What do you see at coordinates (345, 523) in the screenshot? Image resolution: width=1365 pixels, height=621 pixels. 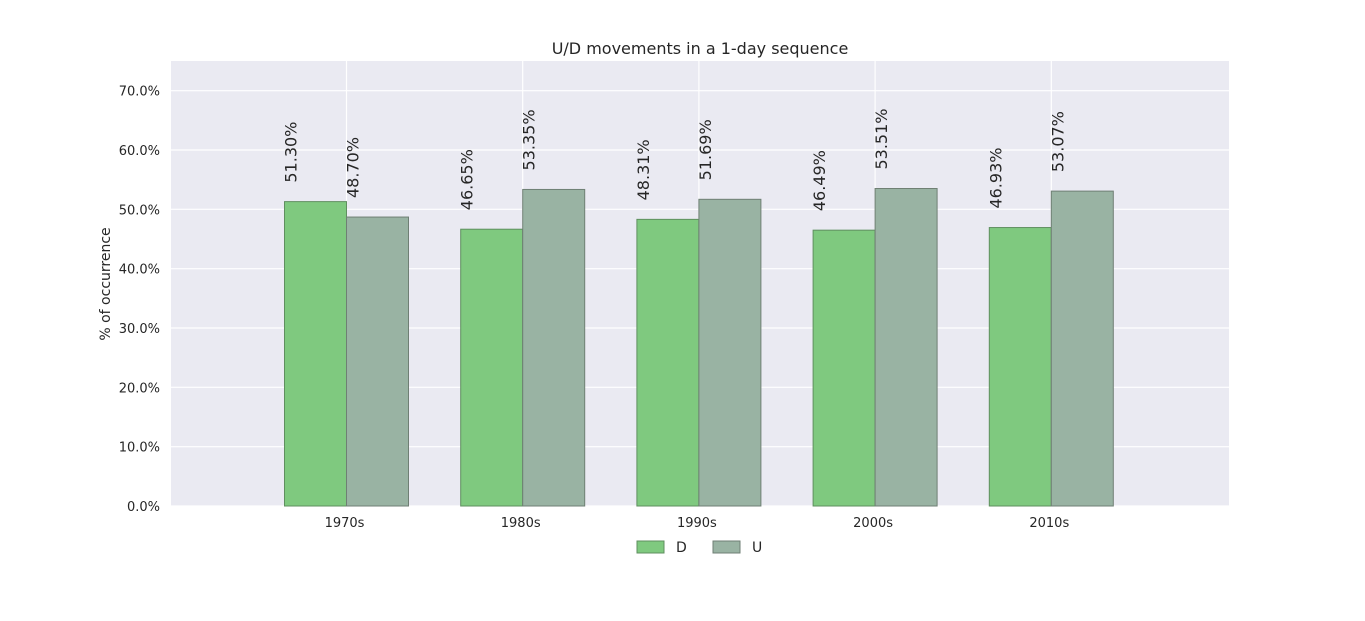 I see `x-tick-label: 1970s` at bounding box center [345, 523].